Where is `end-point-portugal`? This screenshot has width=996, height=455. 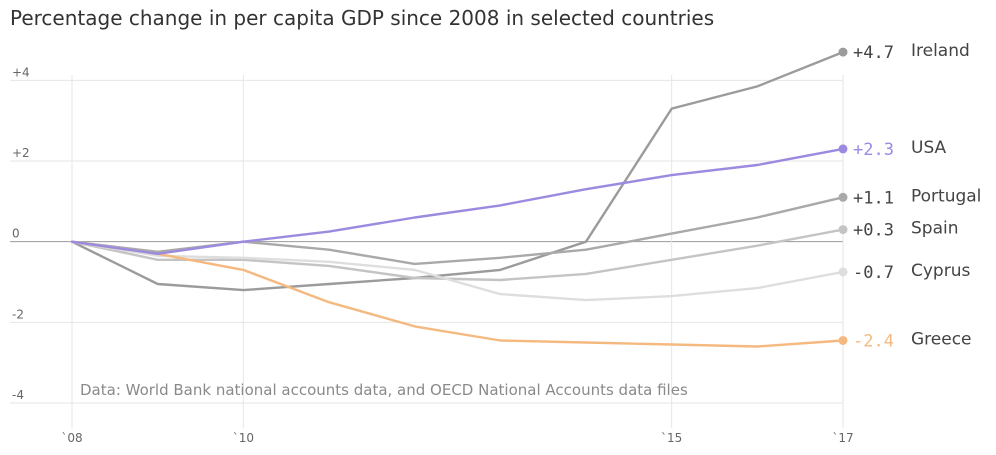
end-point-portugal is located at coordinates (843, 197).